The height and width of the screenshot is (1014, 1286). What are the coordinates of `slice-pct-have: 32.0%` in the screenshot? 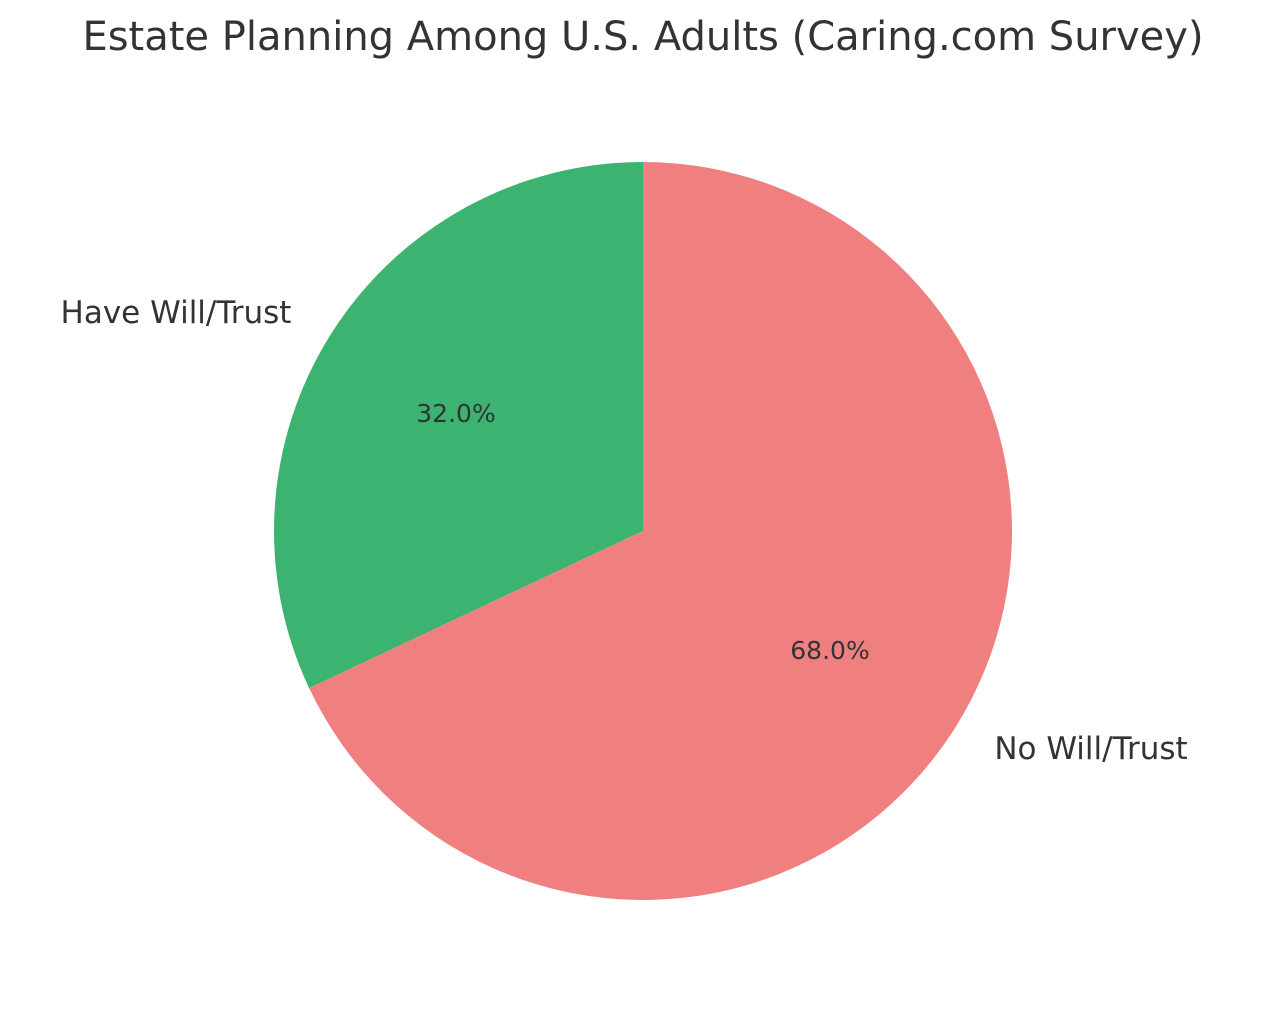 It's located at (455, 413).